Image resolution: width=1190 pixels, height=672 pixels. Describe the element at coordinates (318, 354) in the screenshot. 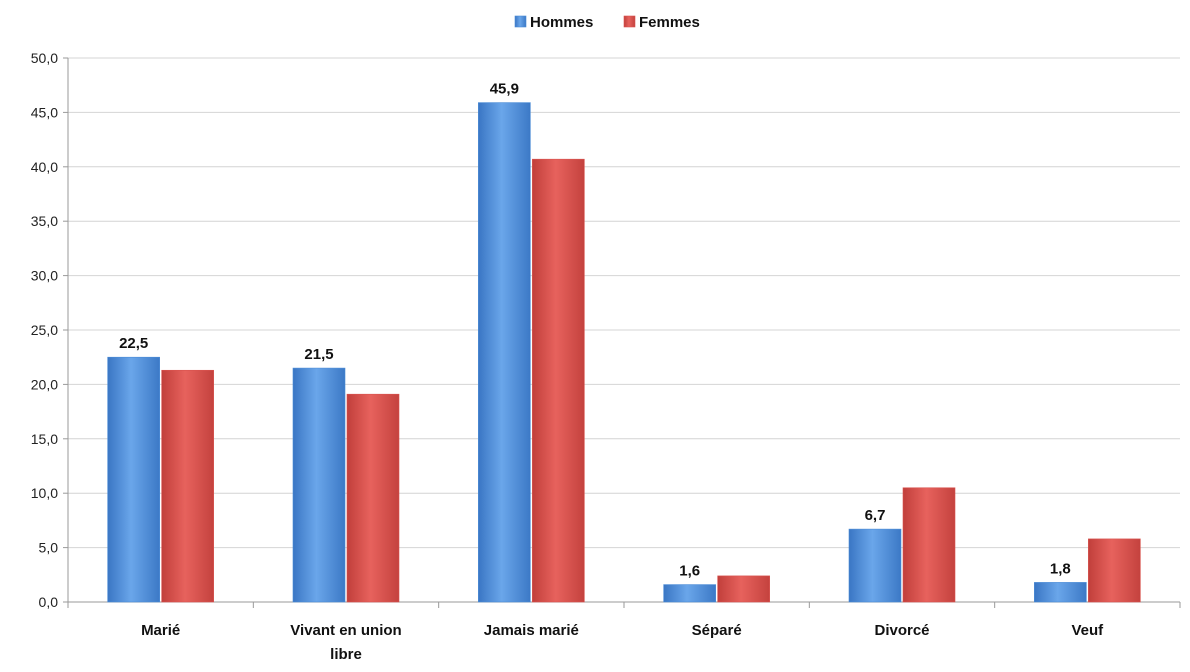

I see `data-label: 21,5` at that location.